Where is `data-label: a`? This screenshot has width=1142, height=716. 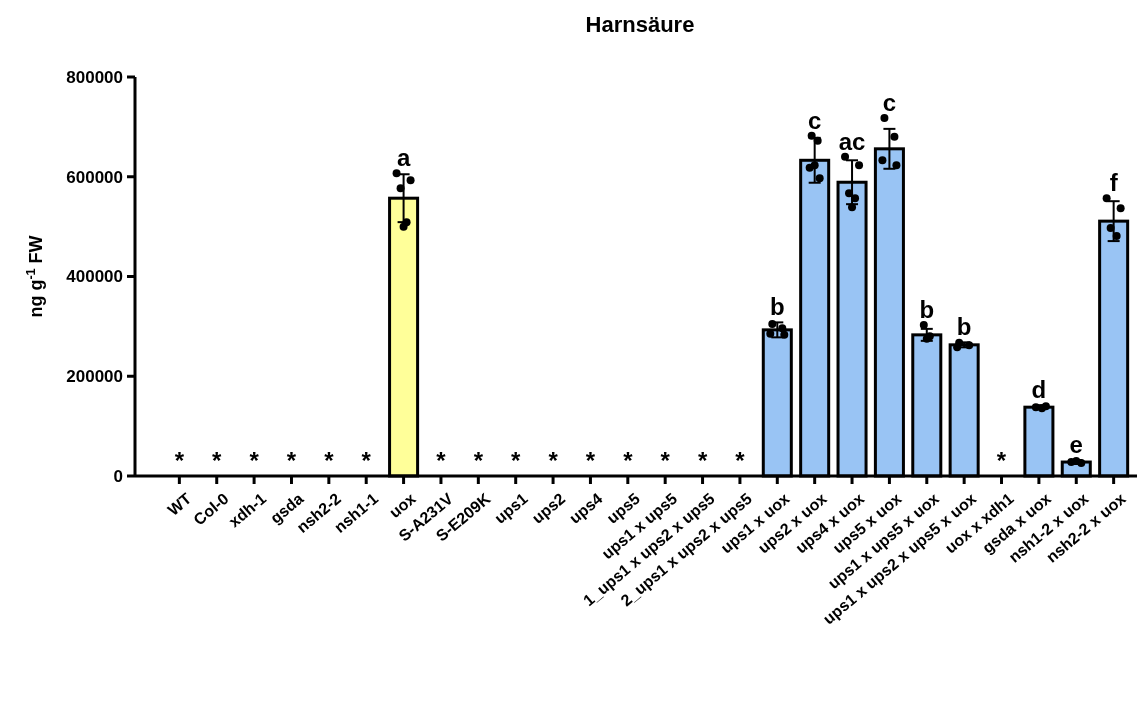 data-label: a is located at coordinates (403, 158).